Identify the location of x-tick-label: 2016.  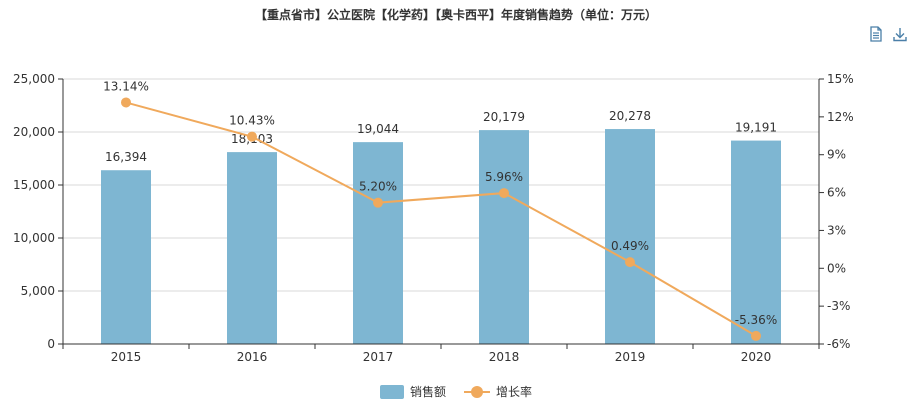
(252, 357).